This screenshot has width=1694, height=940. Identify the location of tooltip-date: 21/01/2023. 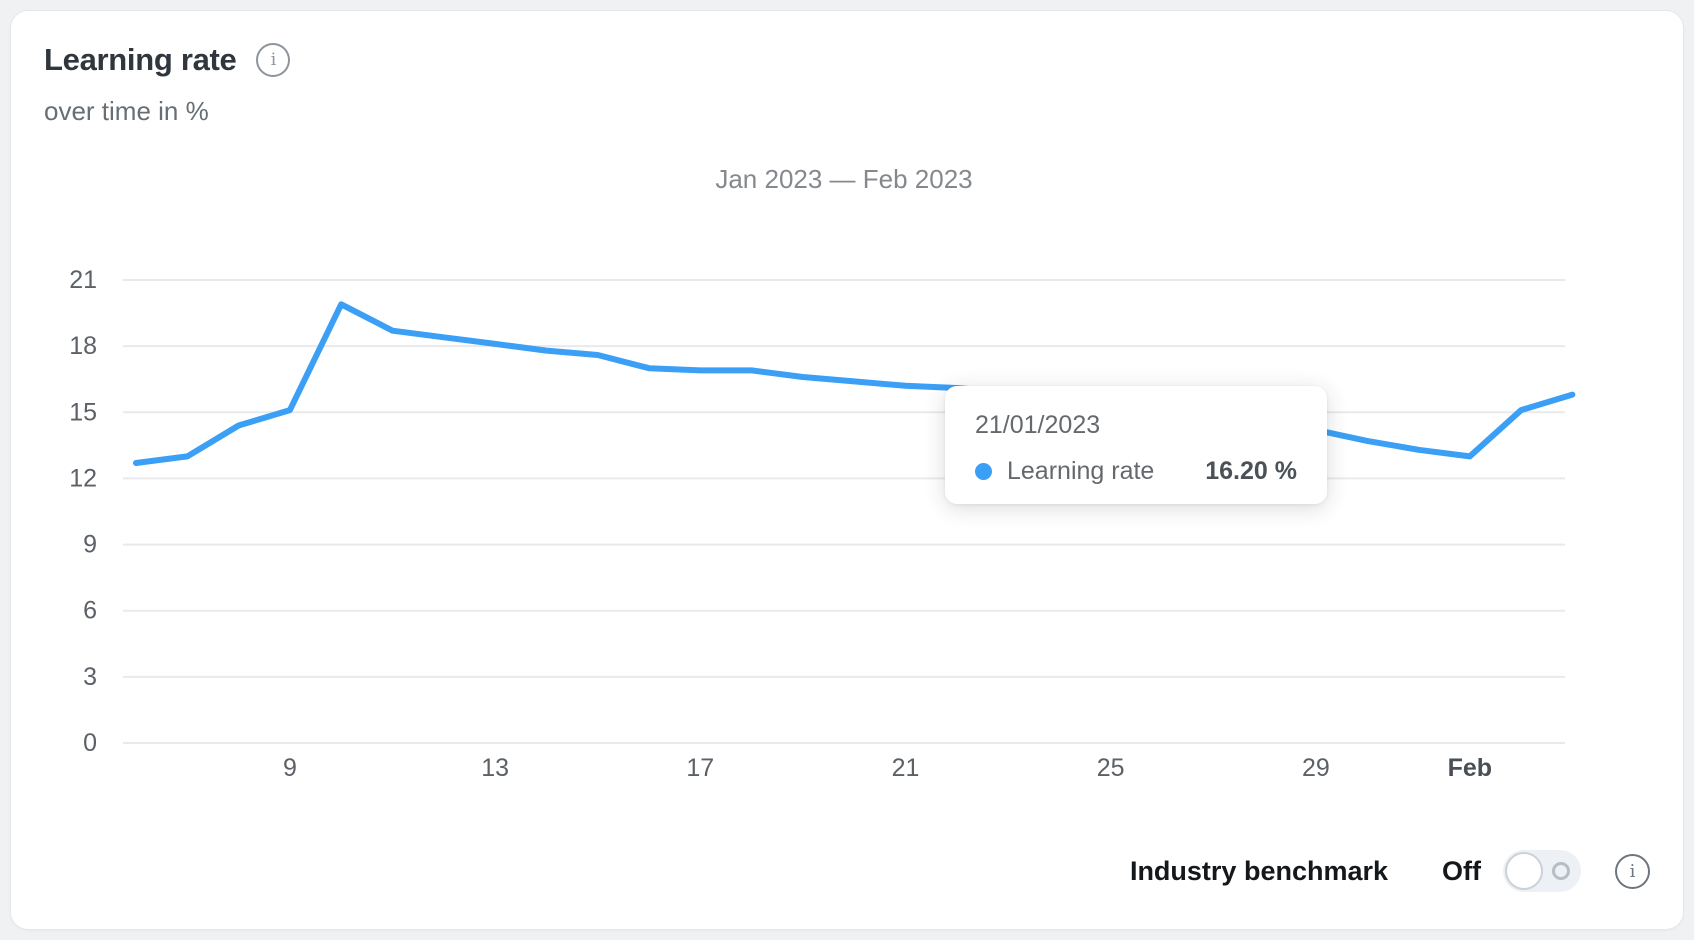
(1038, 425).